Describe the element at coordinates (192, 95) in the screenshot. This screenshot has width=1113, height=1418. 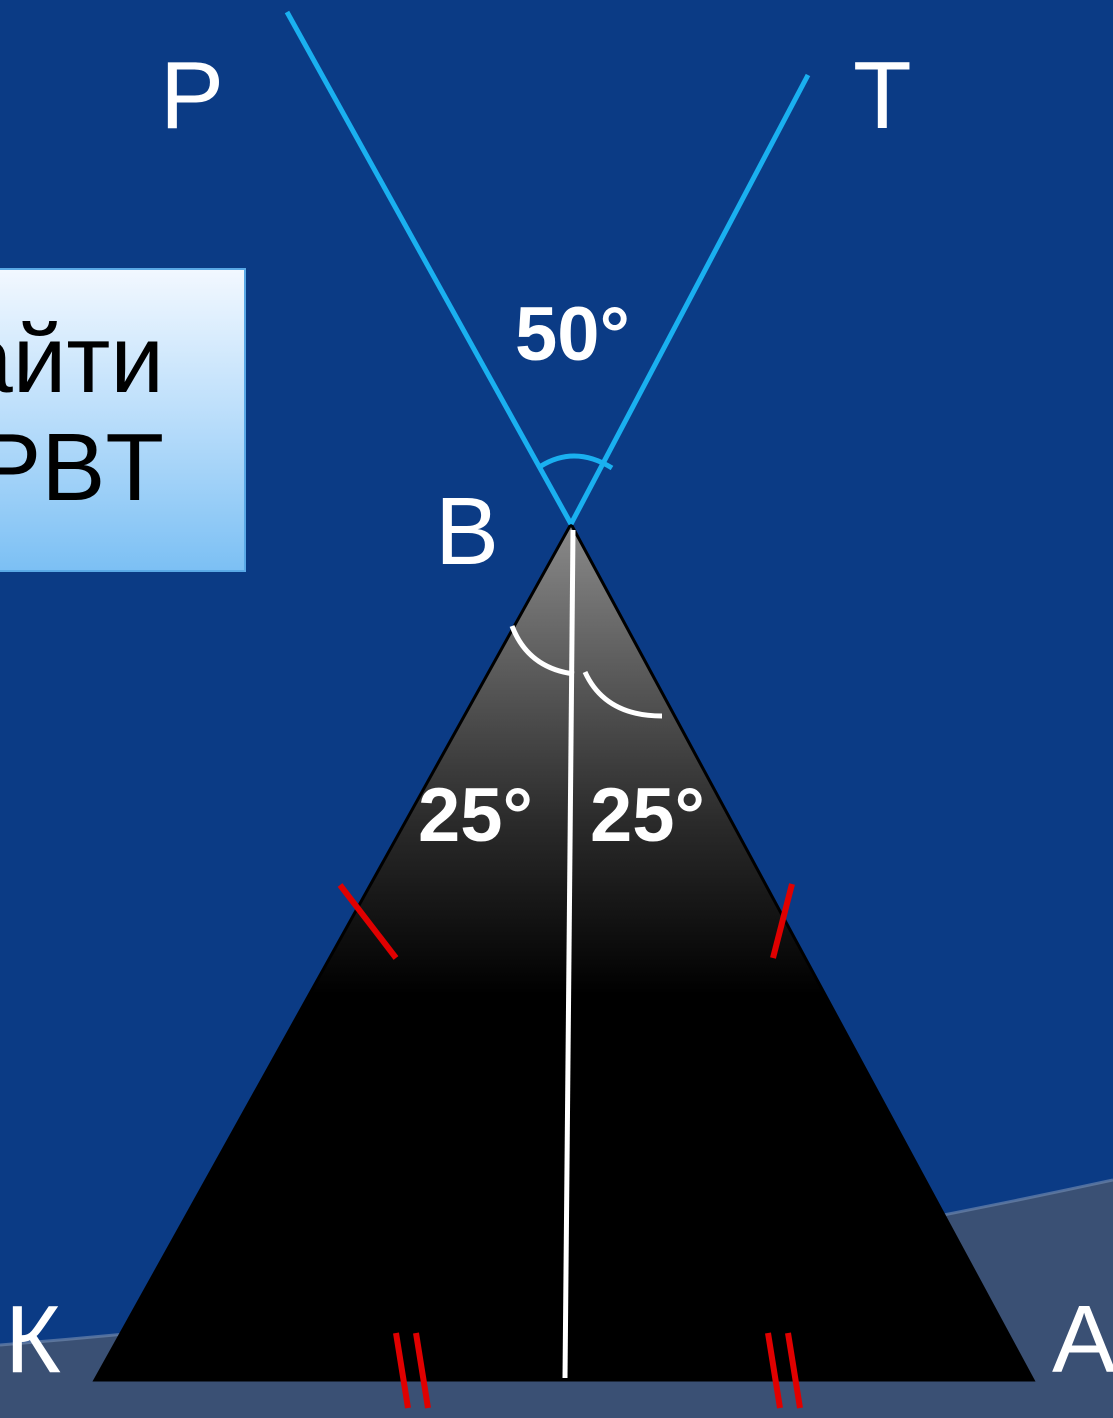
I see `vertex-label-p: P` at that location.